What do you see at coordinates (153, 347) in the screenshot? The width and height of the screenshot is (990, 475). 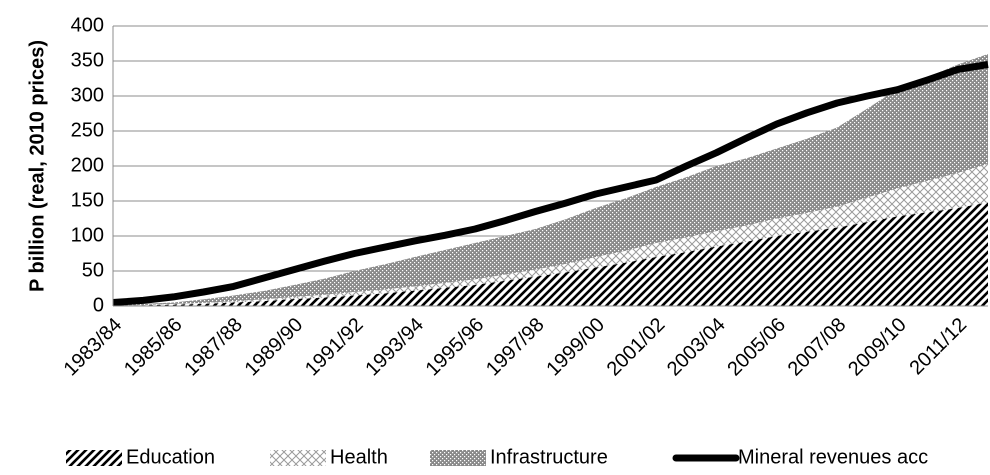 I see `x-tick-label: 1985/86` at bounding box center [153, 347].